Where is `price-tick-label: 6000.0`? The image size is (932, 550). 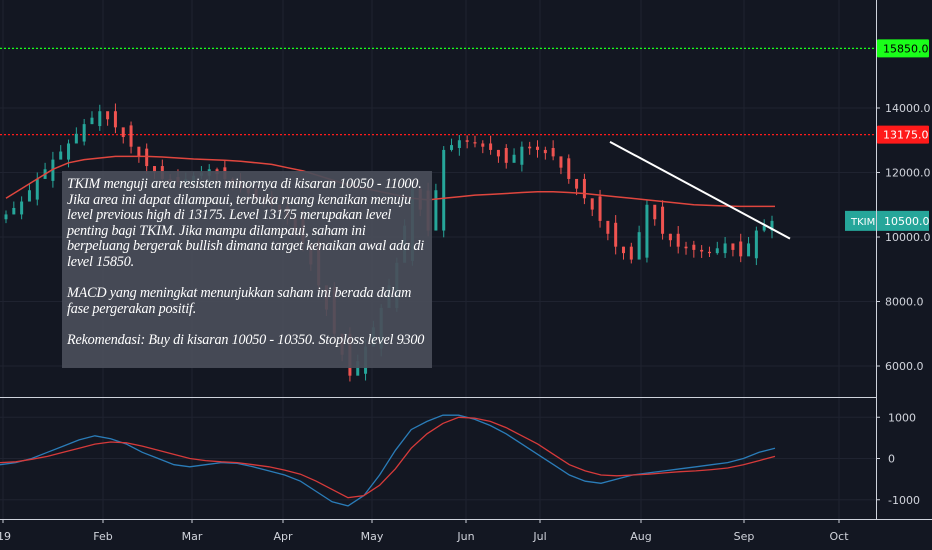
price-tick-label: 6000.0 is located at coordinates (904, 366).